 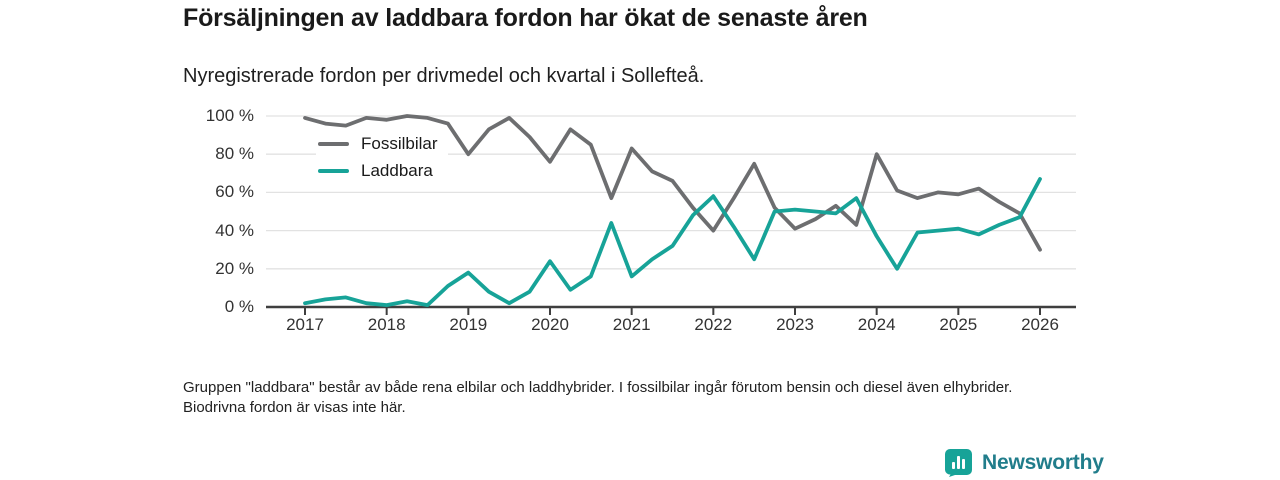 What do you see at coordinates (958, 324) in the screenshot?
I see `x-tick-label-2025: 2025` at bounding box center [958, 324].